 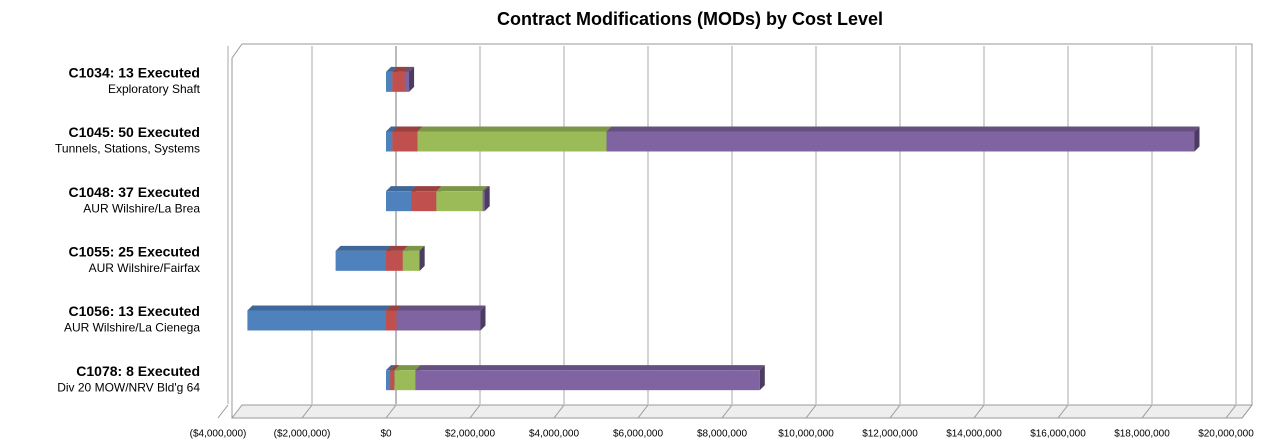 I want to click on x-tick-label: $16,000,000, so click(x=1058, y=434).